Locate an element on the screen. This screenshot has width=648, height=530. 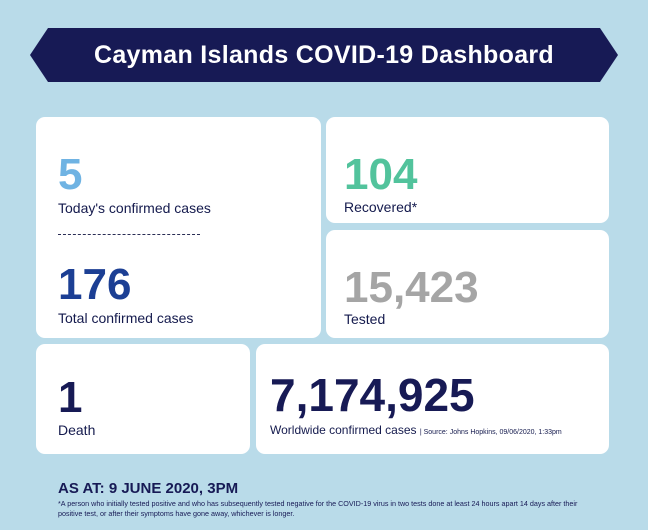
total-confirmed-value: 176 is located at coordinates (95, 284).